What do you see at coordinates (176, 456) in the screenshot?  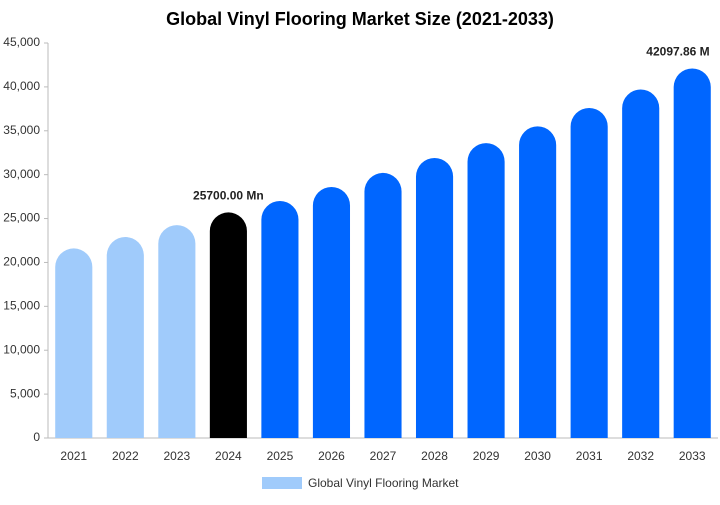 I see `x-tick-label: 2023` at bounding box center [176, 456].